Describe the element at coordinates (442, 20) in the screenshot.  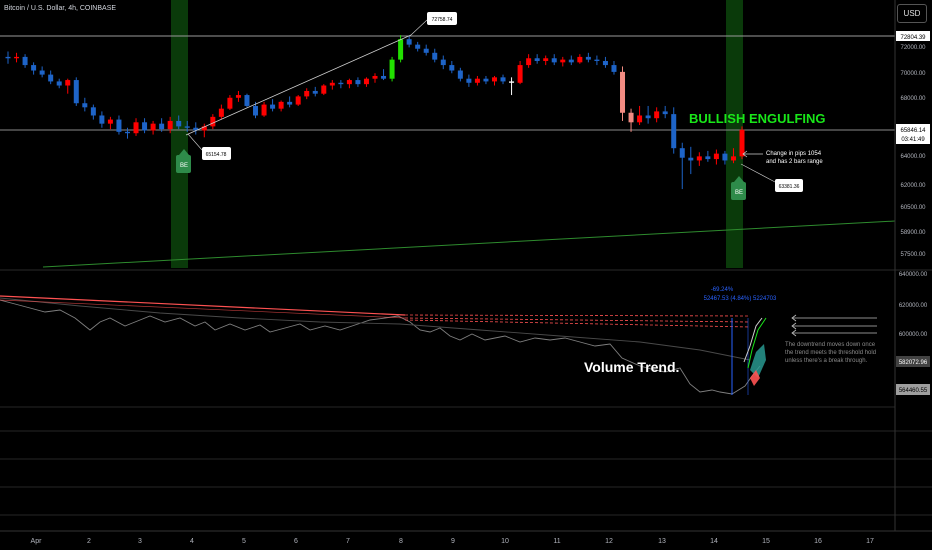
I see `high-callout-text: 72758.74` at that location.